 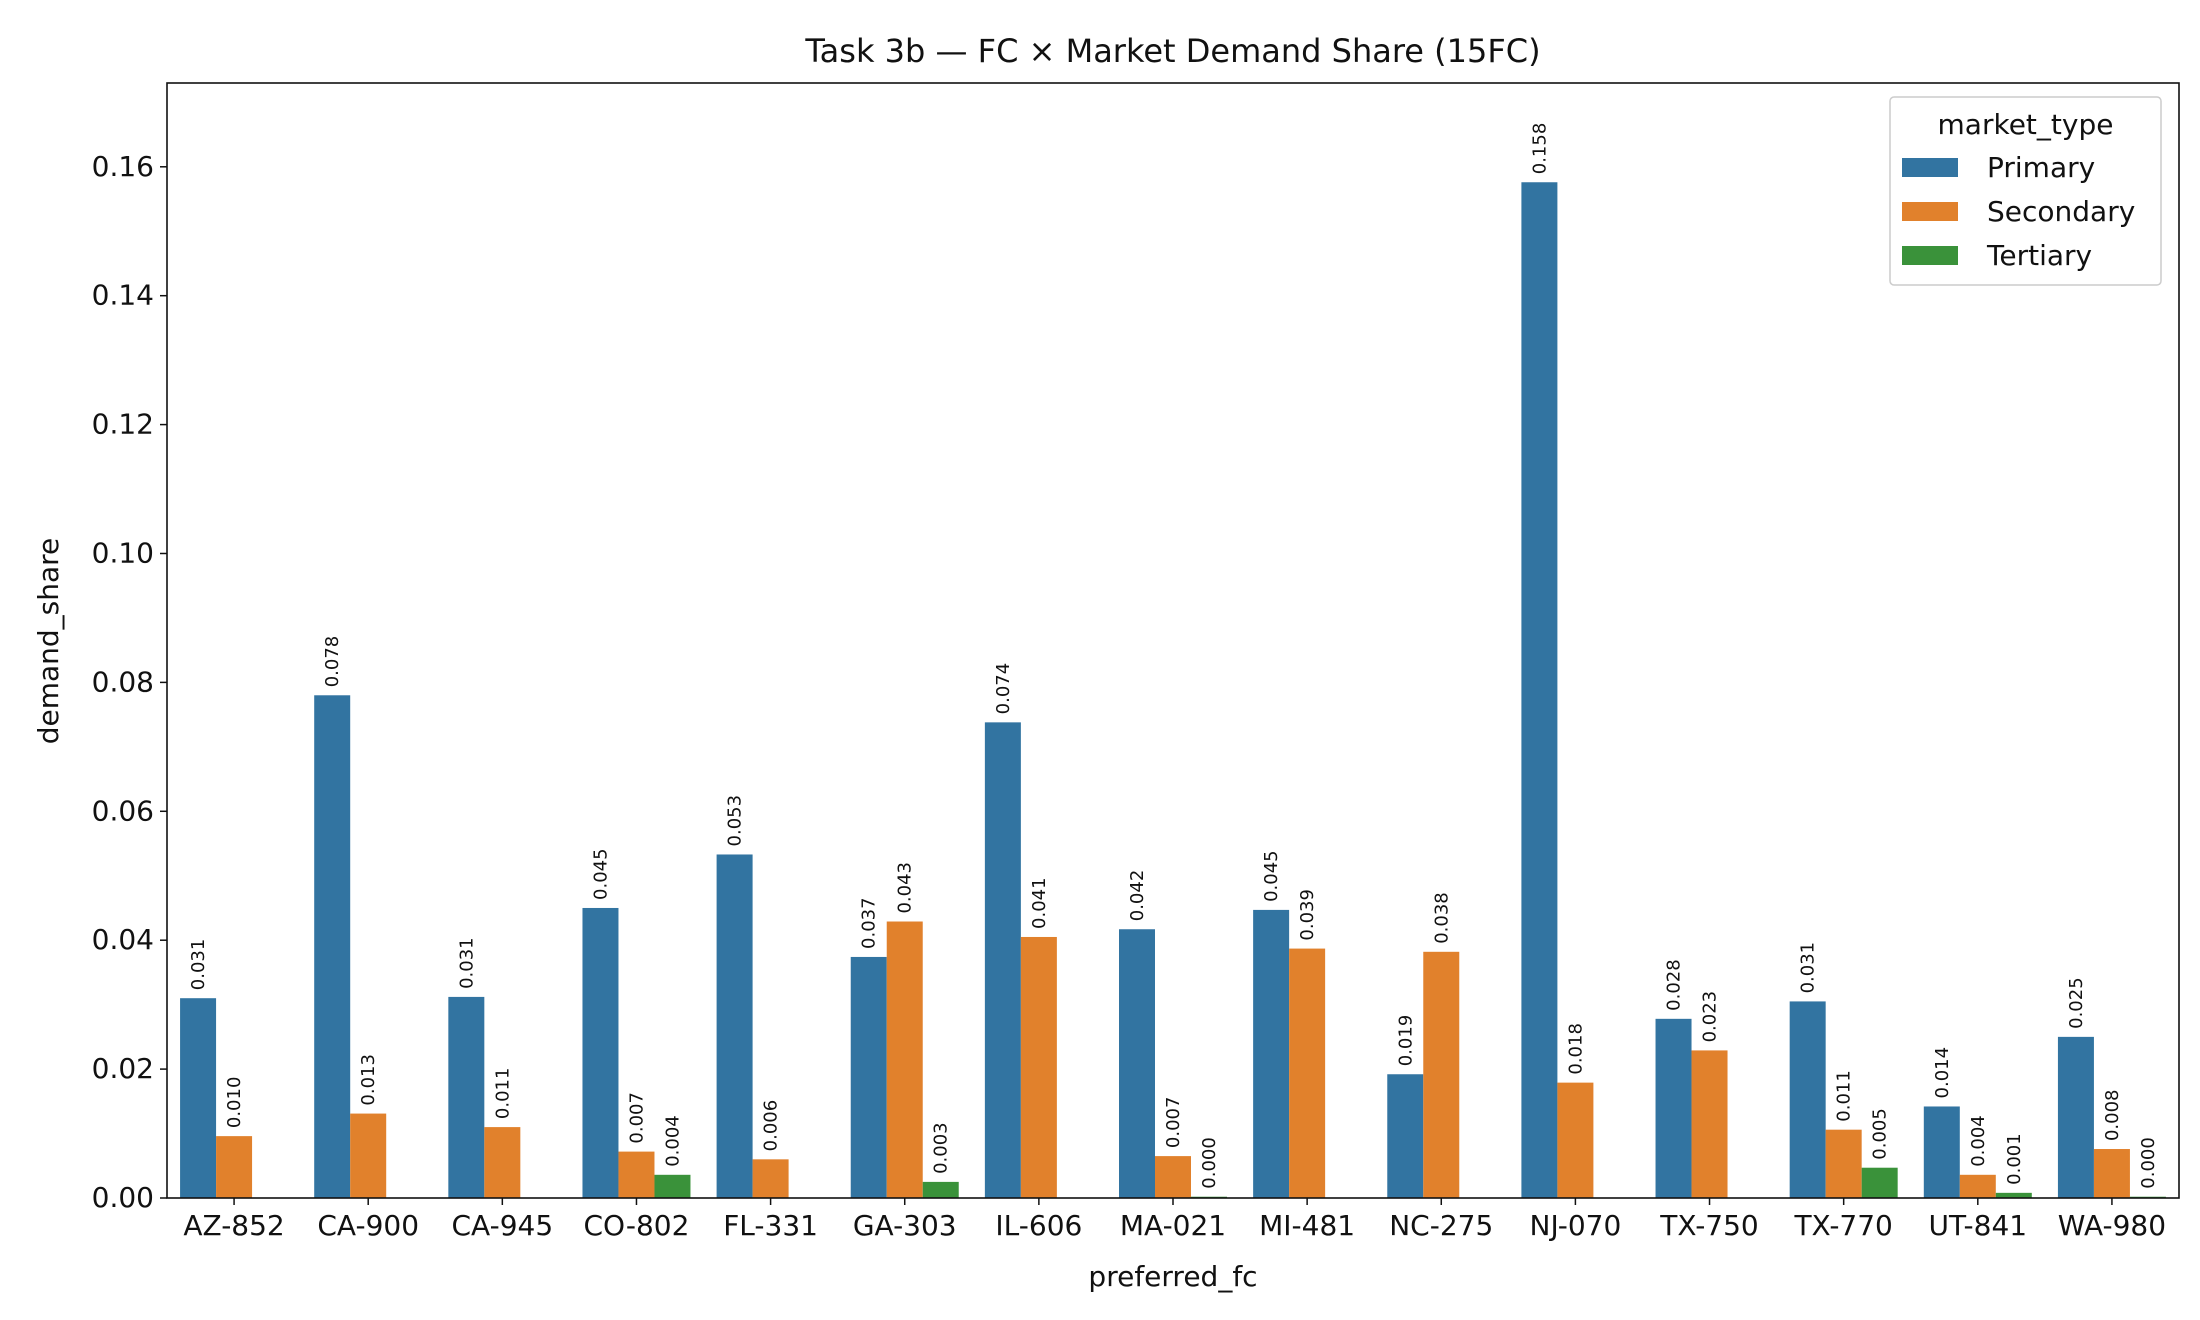 I want to click on legend-label-secondary: Secondary, so click(x=2061, y=211).